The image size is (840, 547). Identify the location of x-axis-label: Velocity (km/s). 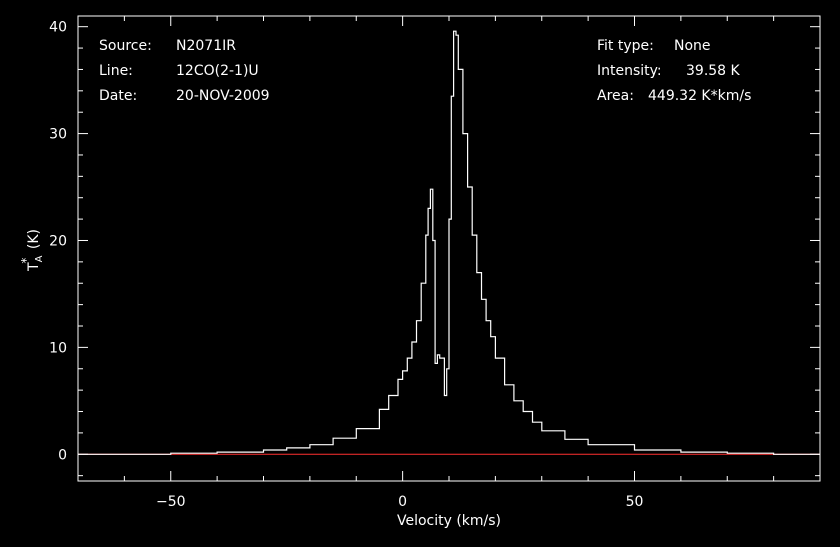
(449, 521).